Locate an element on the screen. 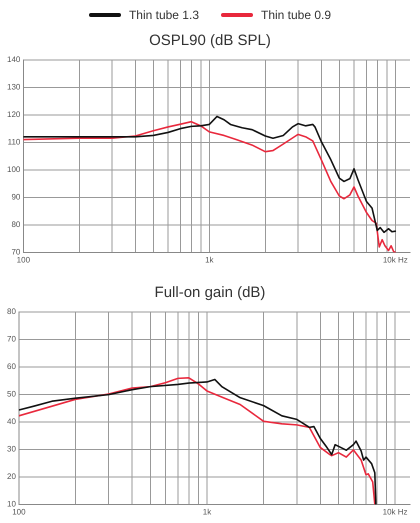  legend-label: Thin tube 1.3 is located at coordinates (163, 15).